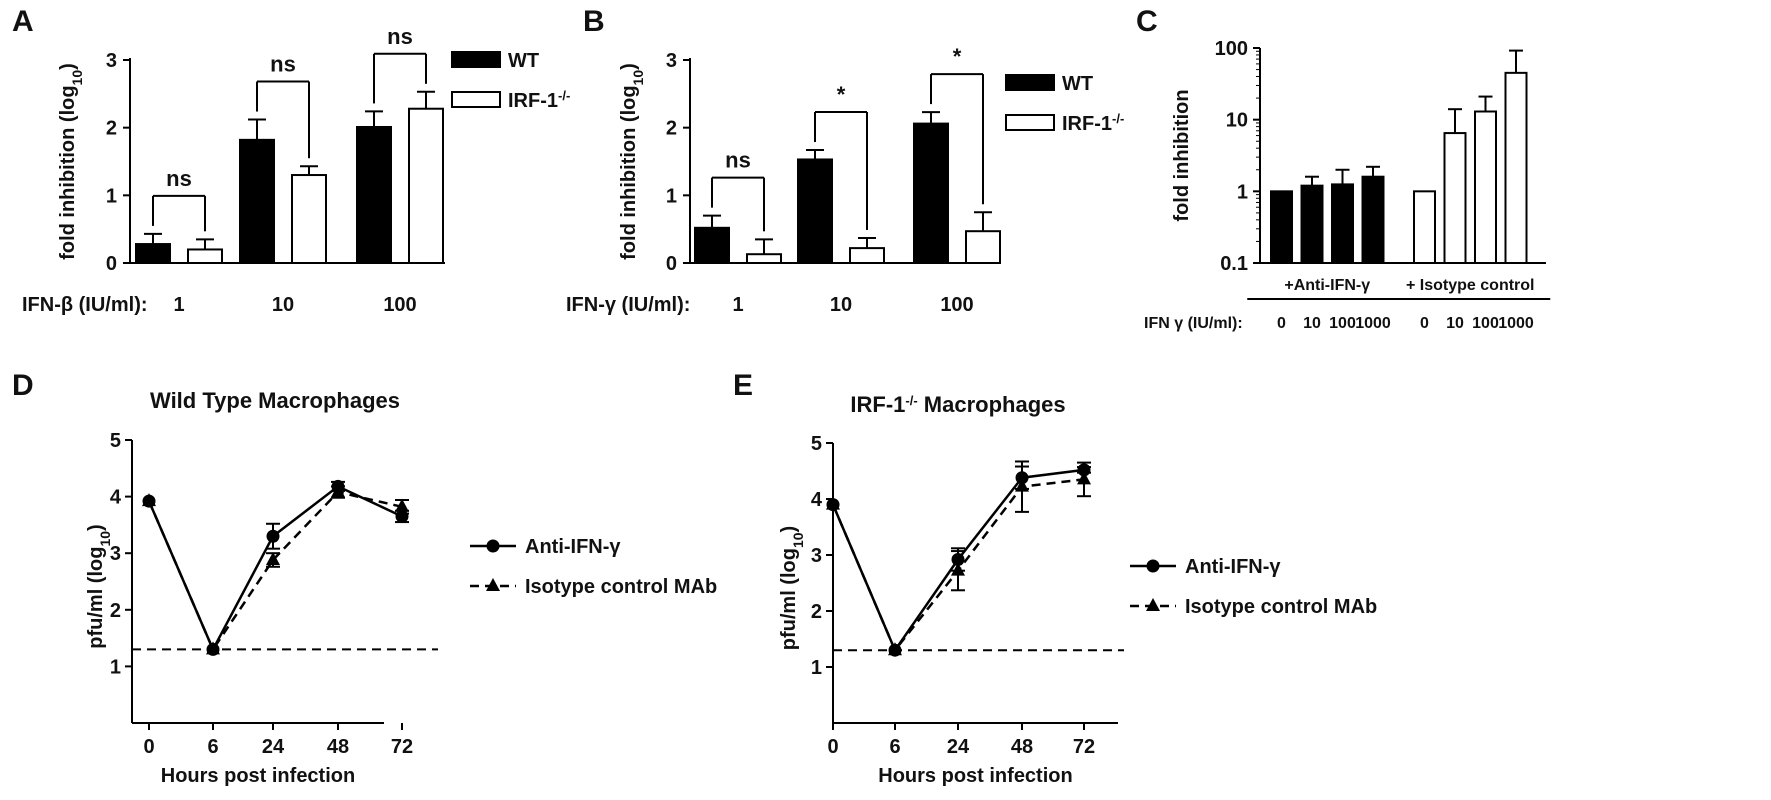  Describe the element at coordinates (273, 747) in the screenshot. I see `x-tick-label-D: 24` at that location.